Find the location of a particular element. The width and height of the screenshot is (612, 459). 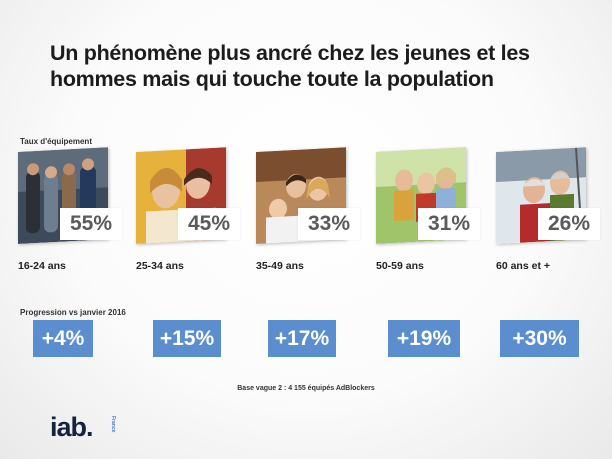

equipment-rate-value: 45% is located at coordinates (209, 224).